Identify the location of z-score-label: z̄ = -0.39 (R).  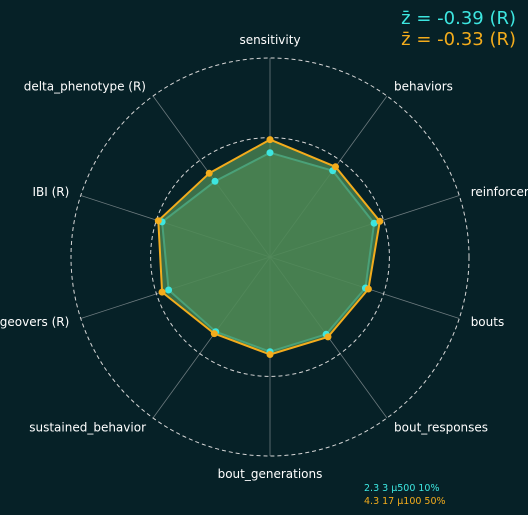
(458, 18).